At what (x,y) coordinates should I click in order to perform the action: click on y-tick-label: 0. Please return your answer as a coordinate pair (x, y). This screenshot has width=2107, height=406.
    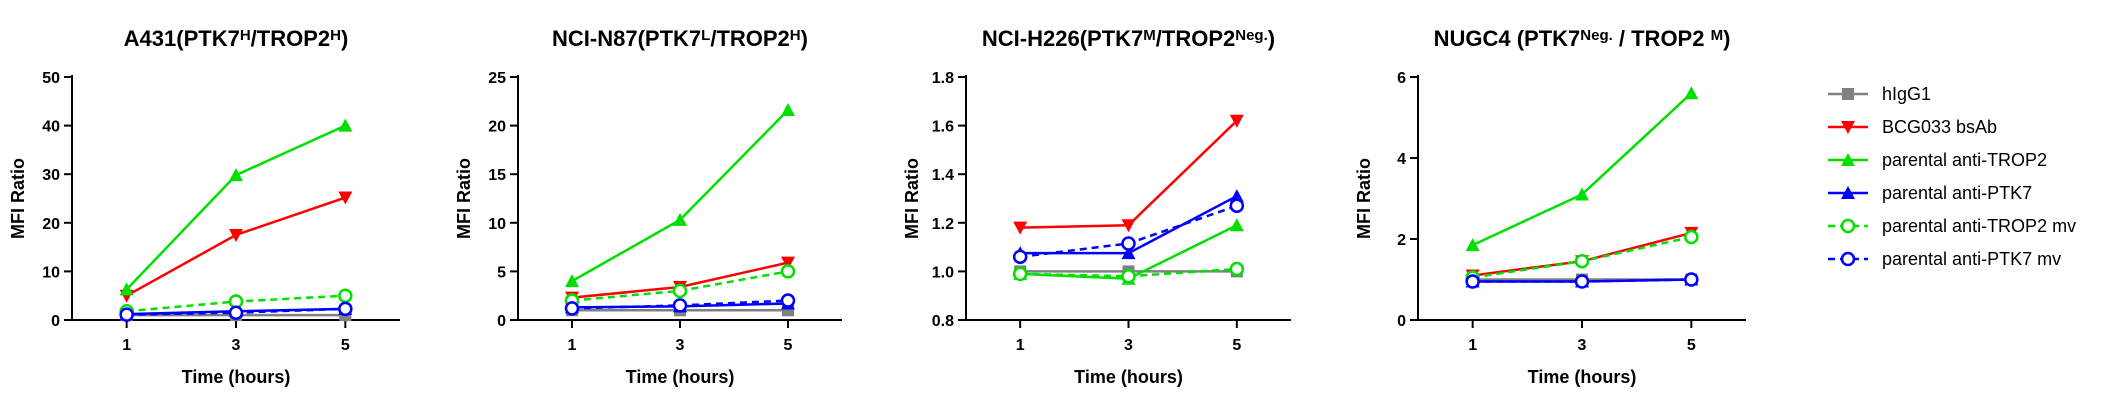
    Looking at the image, I should click on (1401, 321).